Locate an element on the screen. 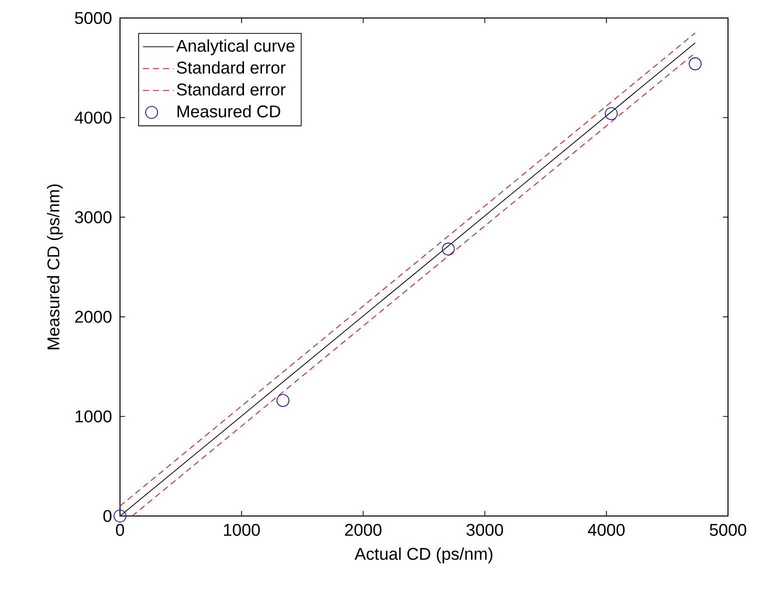 This screenshot has width=760, height=590. x-tick-label: 2000 is located at coordinates (363, 530).